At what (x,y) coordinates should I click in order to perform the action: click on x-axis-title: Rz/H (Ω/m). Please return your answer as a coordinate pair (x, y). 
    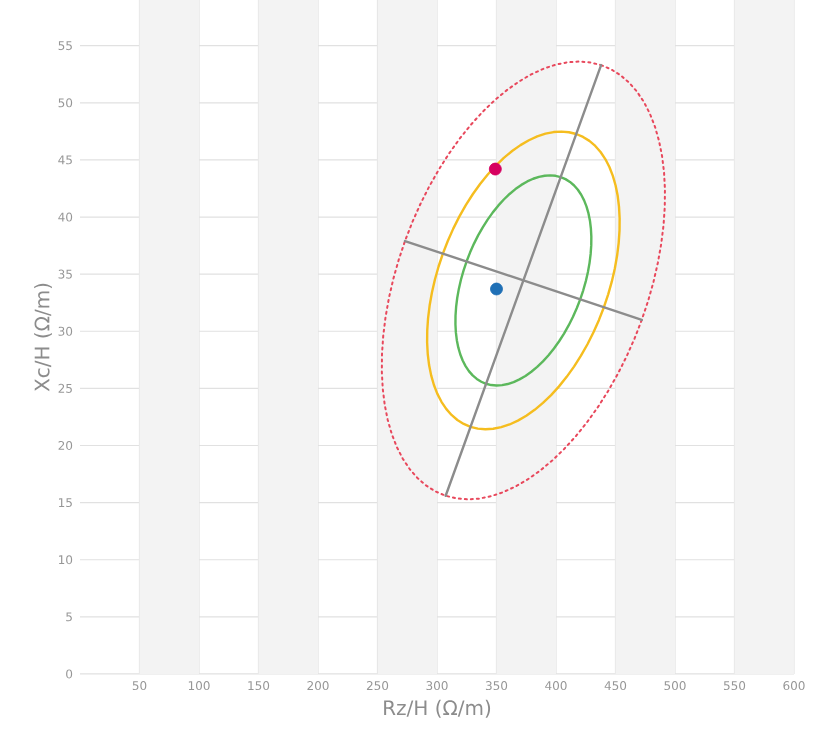
    Looking at the image, I should click on (437, 708).